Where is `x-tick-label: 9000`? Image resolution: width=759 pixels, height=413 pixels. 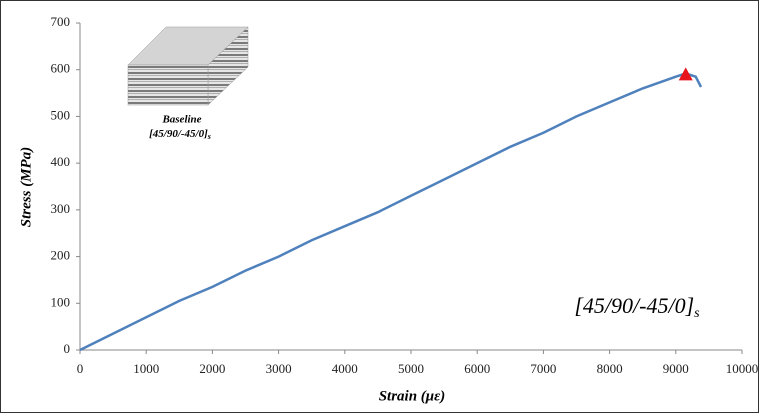 x-tick-label: 9000 is located at coordinates (676, 368).